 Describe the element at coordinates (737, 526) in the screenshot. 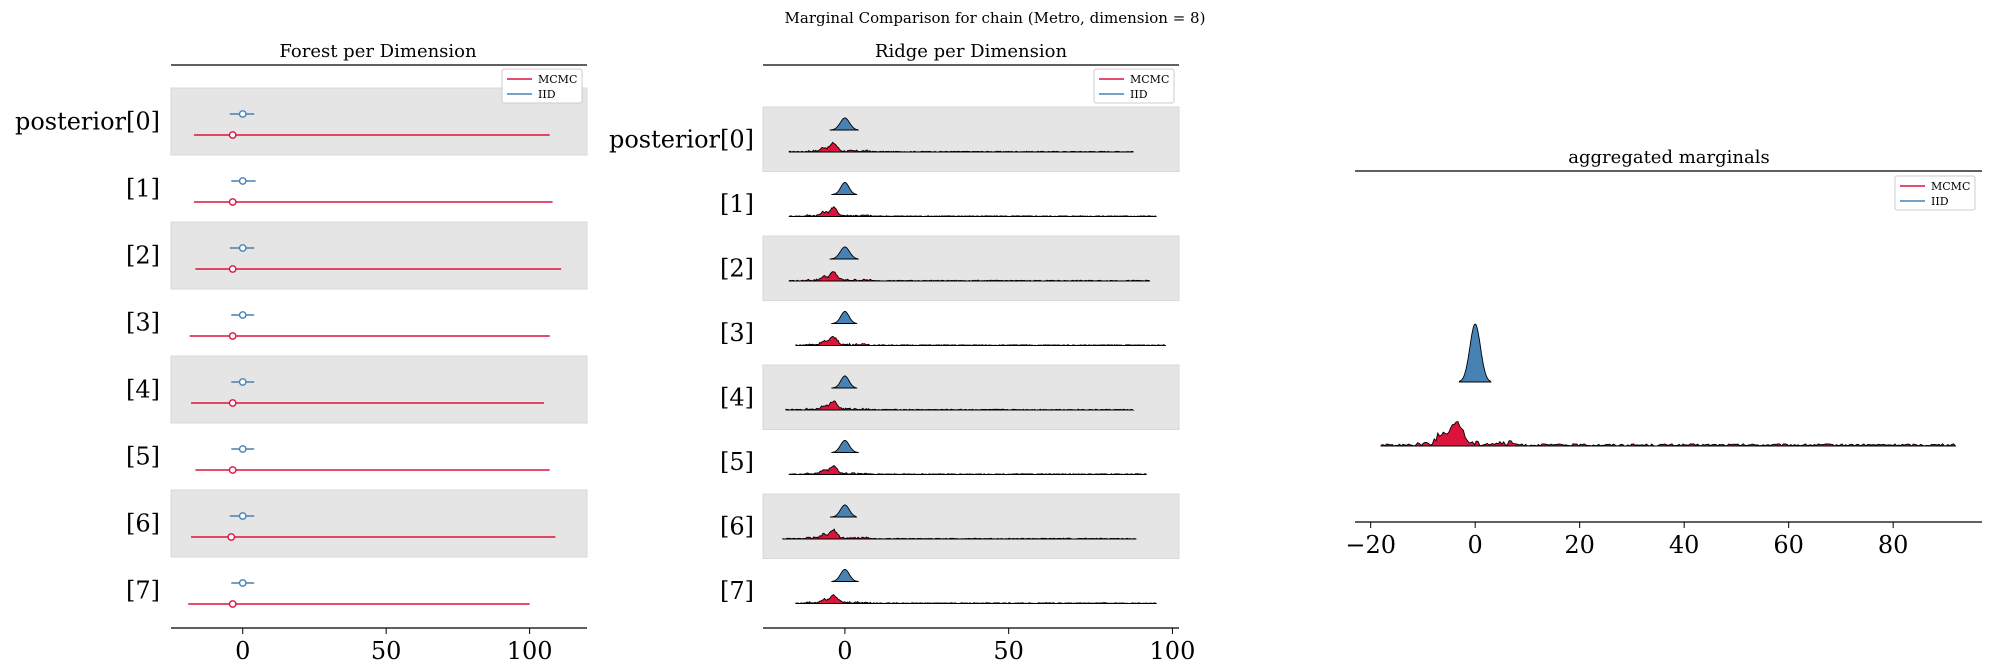

I see `ridge-row-label: [6]` at that location.